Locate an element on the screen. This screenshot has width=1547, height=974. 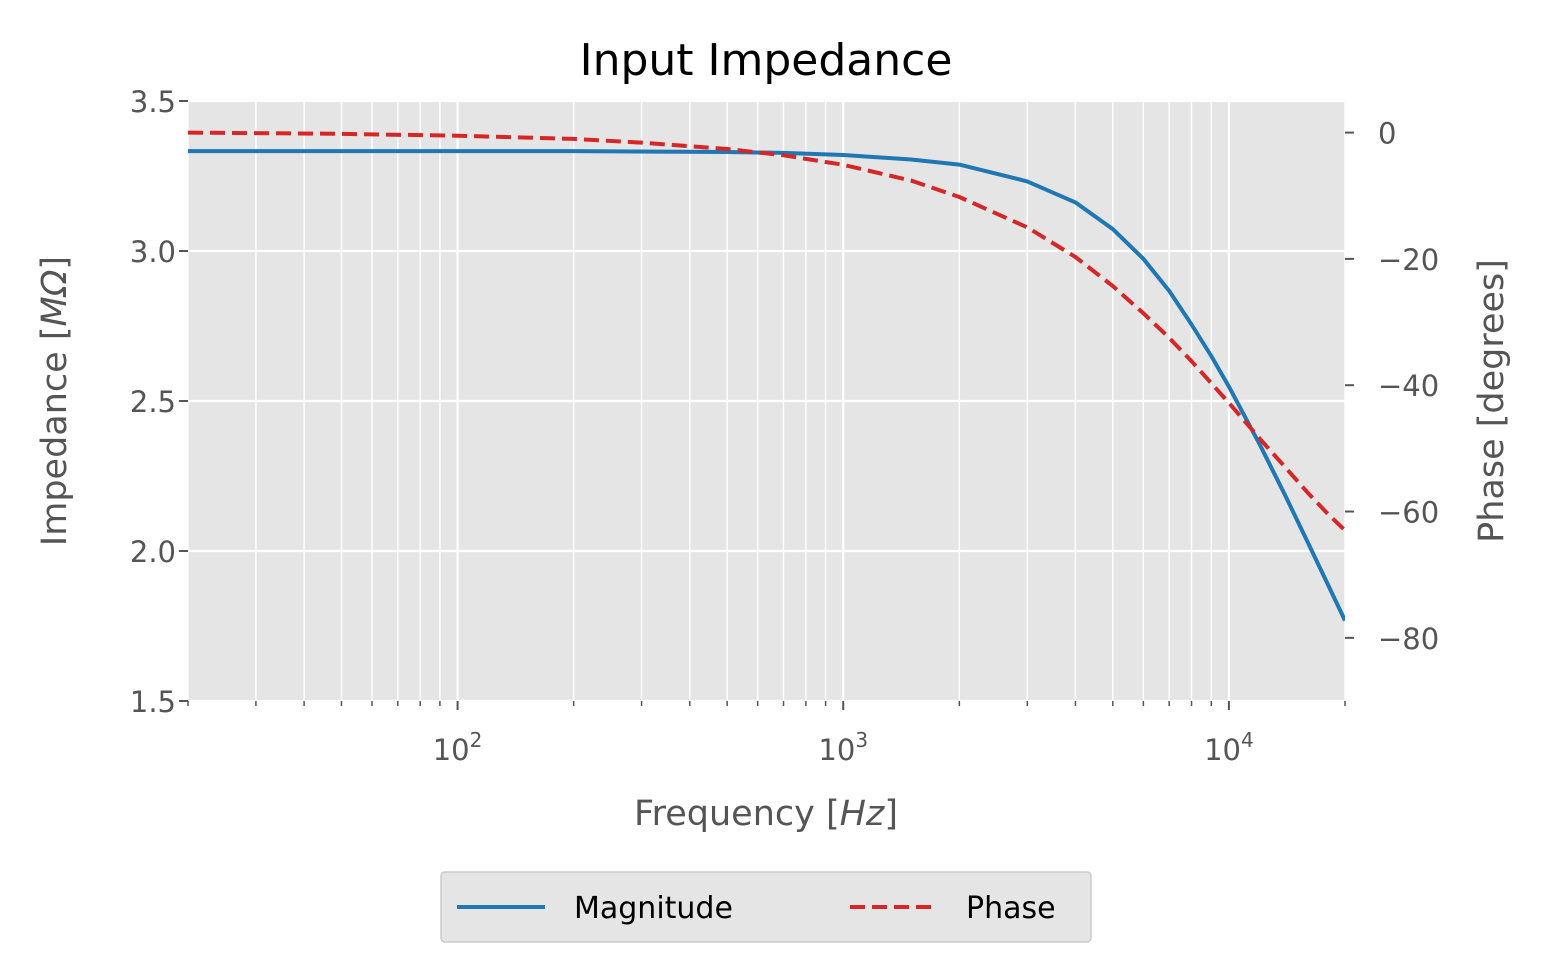
legend-phase-label: Phase is located at coordinates (1011, 908).